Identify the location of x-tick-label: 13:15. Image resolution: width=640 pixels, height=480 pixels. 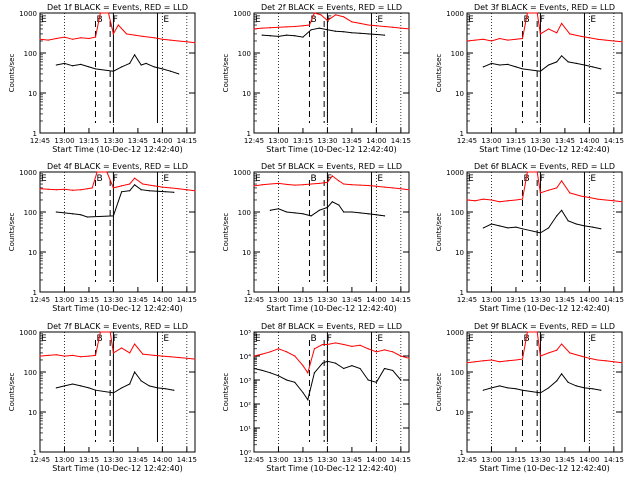
(516, 141).